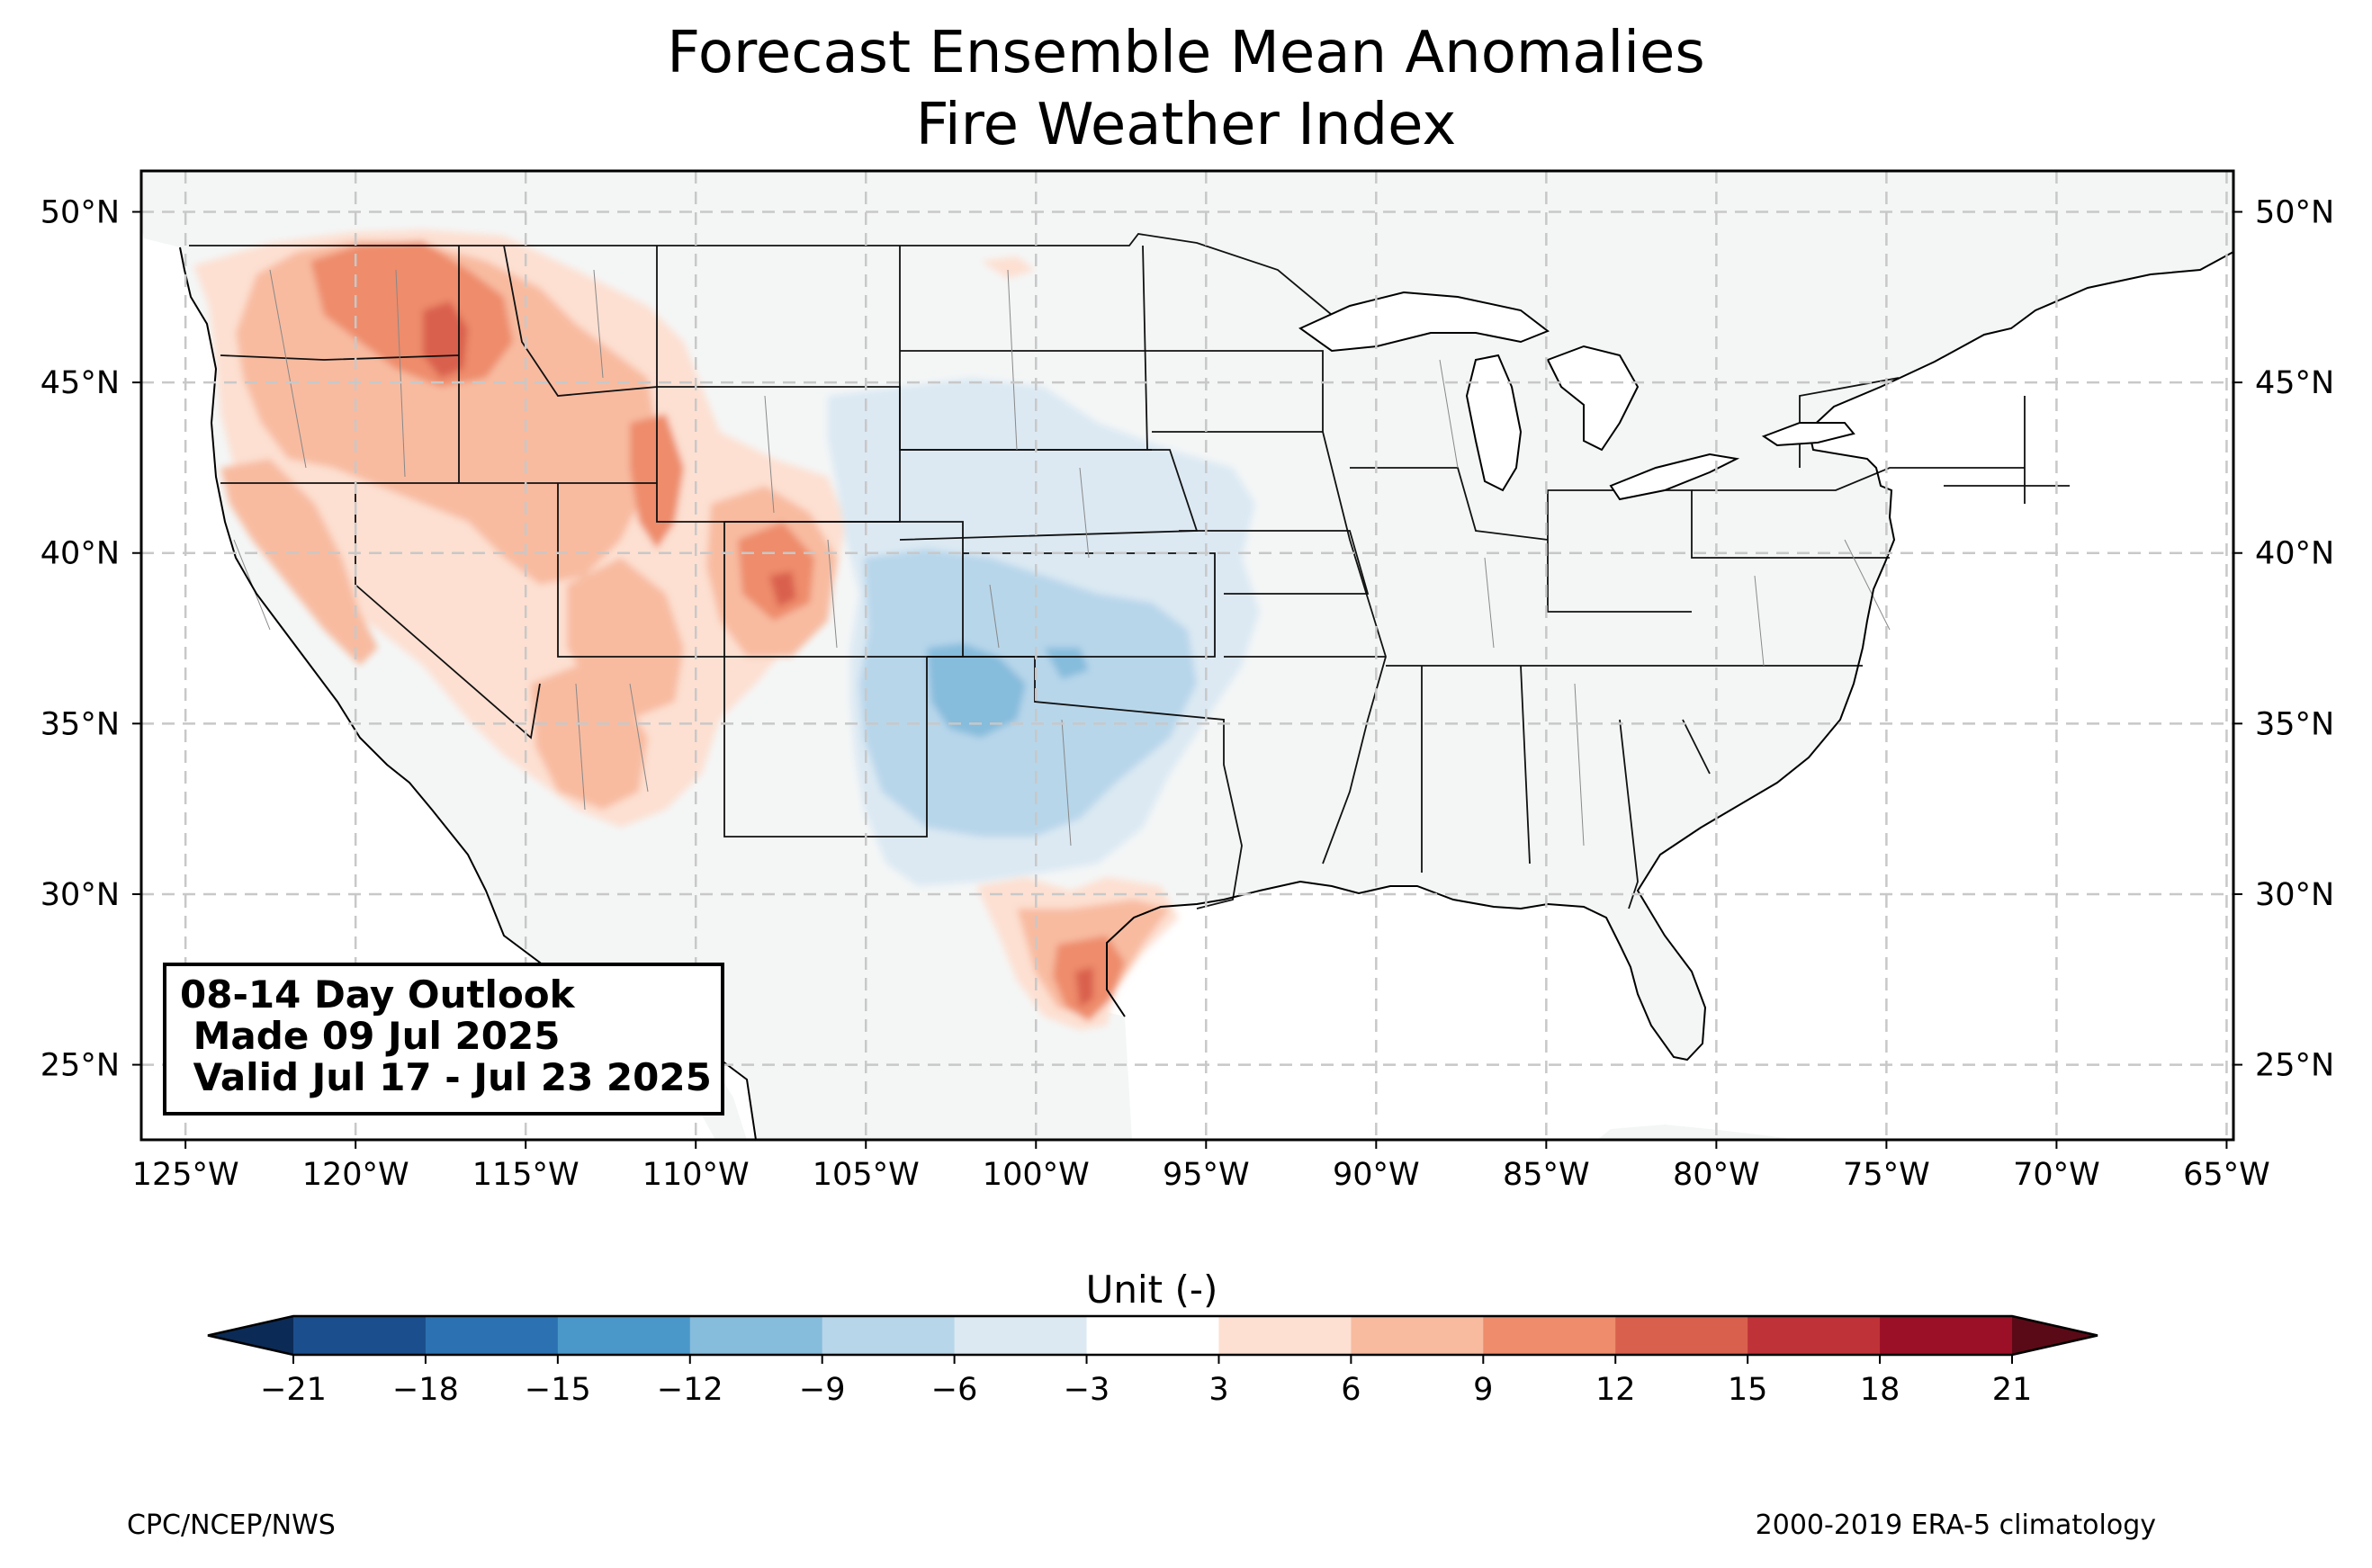 The width and height of the screenshot is (2372, 1568). Describe the element at coordinates (1748, 1390) in the screenshot. I see `colorbar-tick-label: 15` at that location.